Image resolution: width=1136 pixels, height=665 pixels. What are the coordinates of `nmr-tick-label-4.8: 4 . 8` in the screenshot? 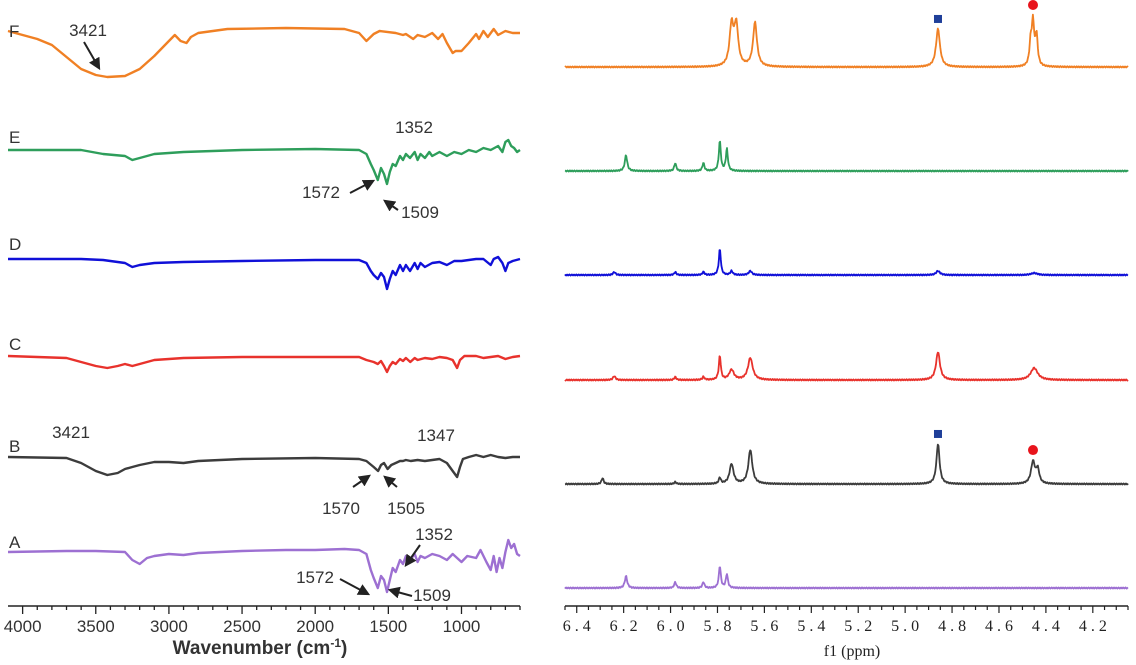 It's located at (952, 626).